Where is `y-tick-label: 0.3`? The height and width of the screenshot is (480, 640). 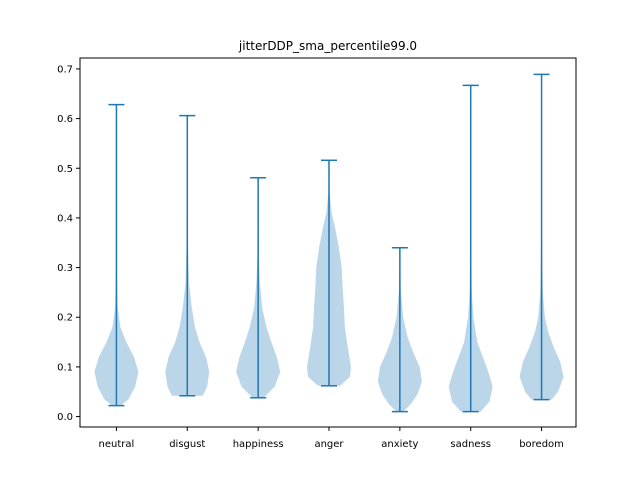 y-tick-label: 0.3 is located at coordinates (65, 268).